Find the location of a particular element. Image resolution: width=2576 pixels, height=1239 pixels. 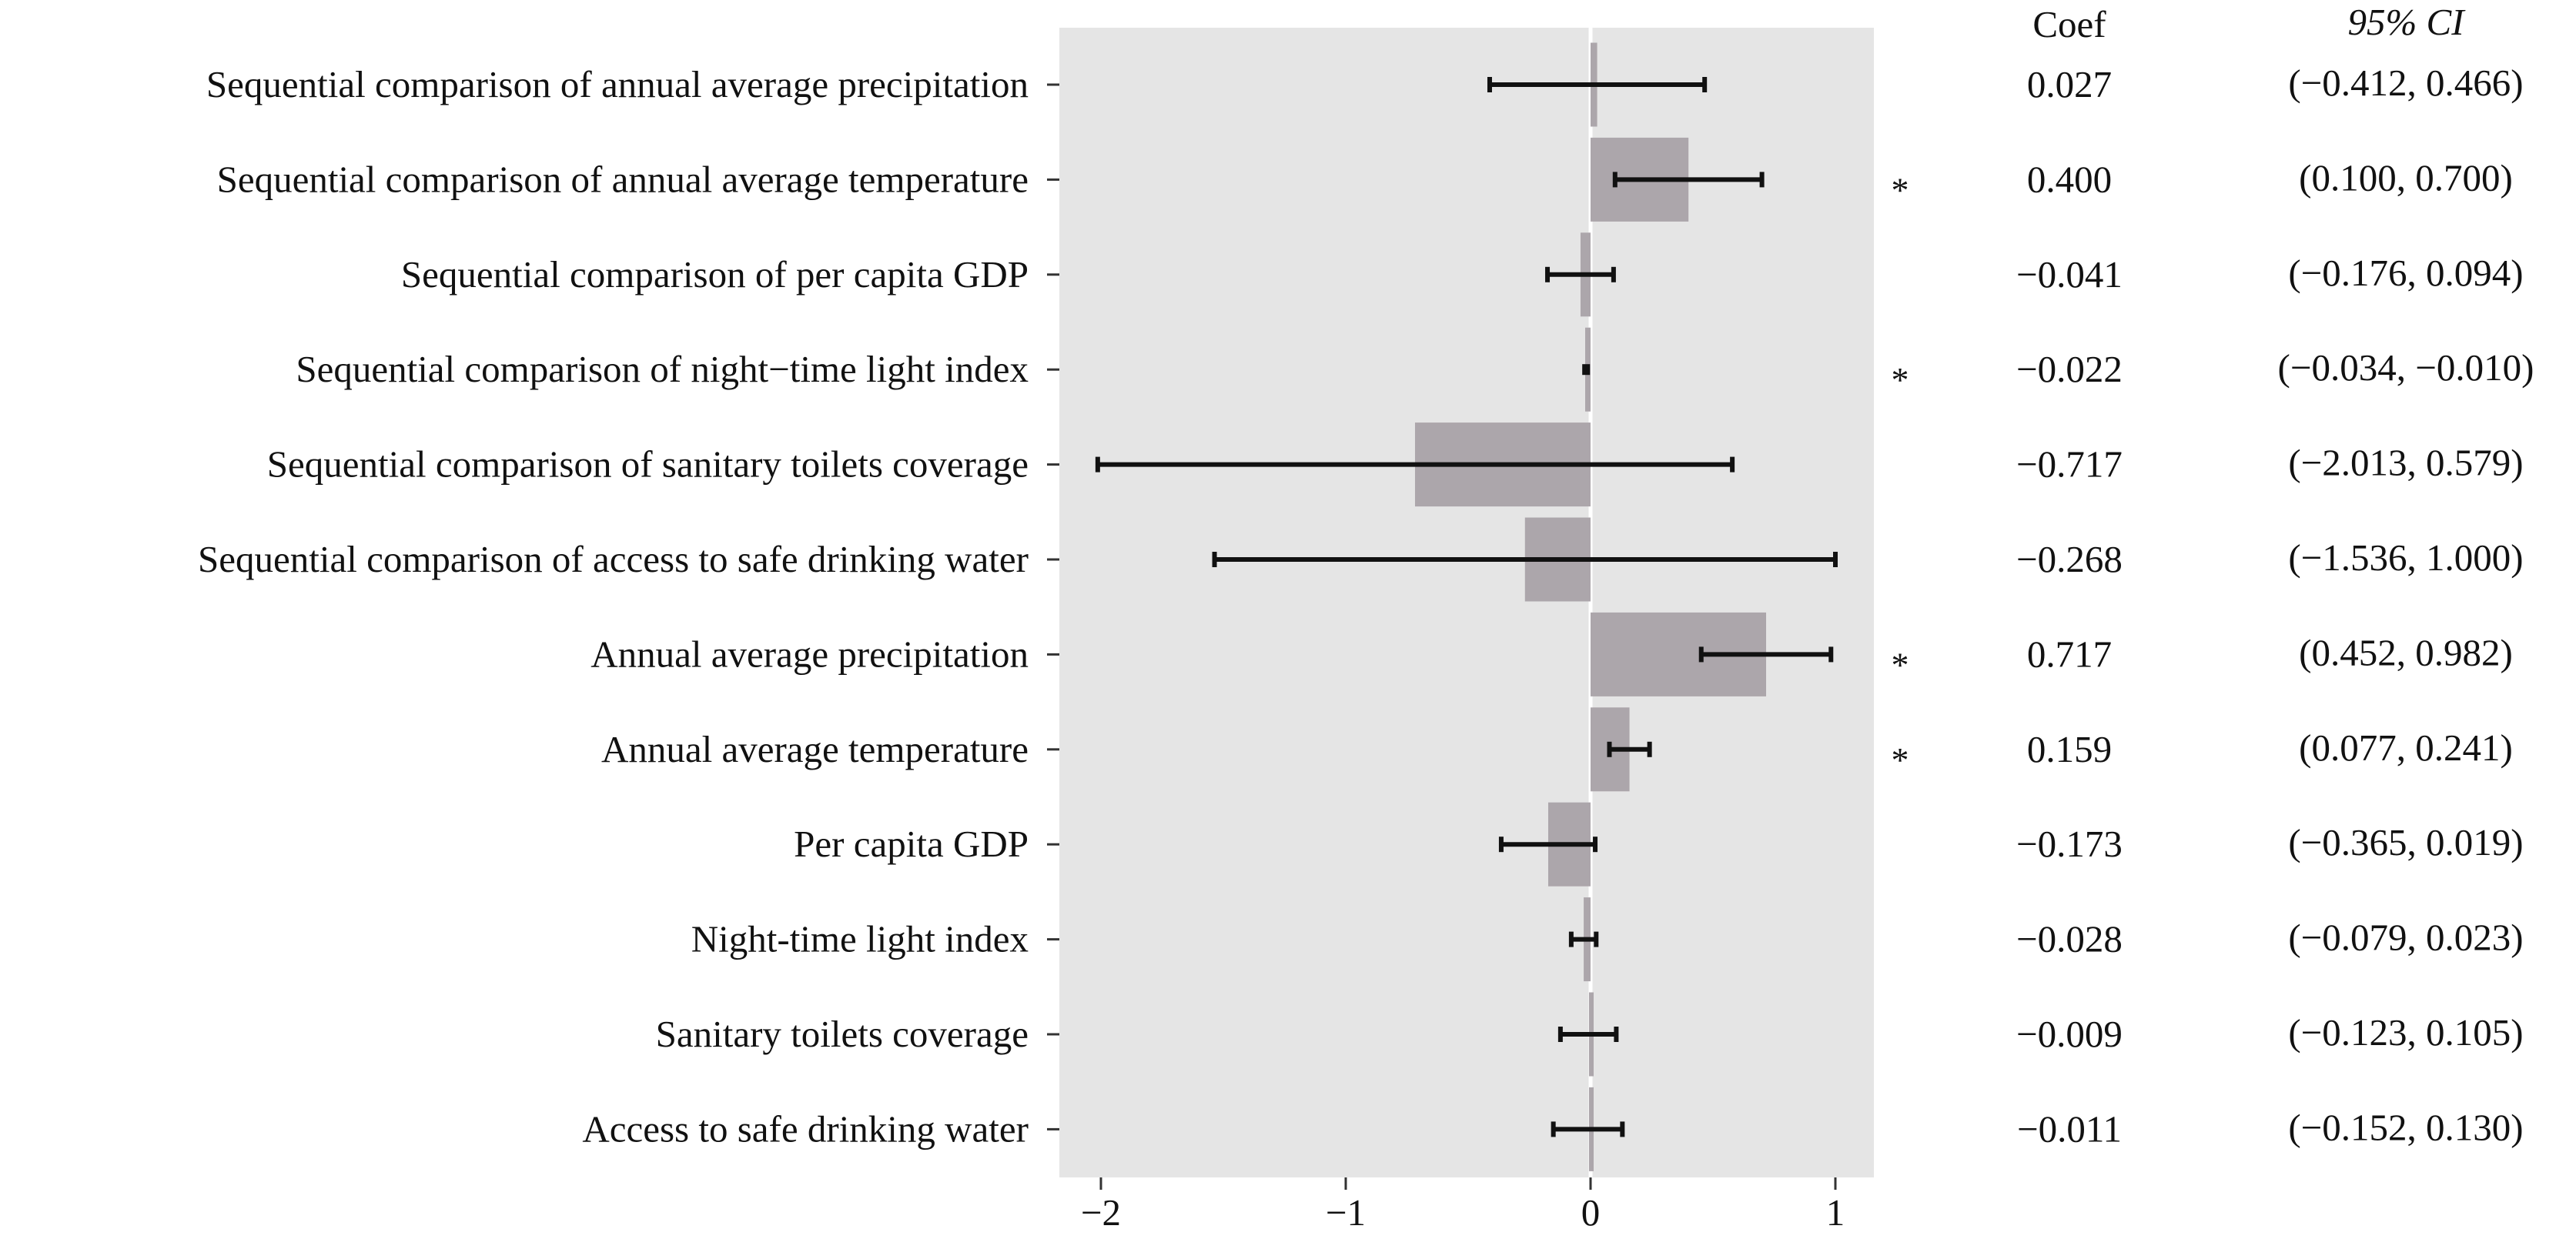

x-tick-label: 1 is located at coordinates (1836, 1212).